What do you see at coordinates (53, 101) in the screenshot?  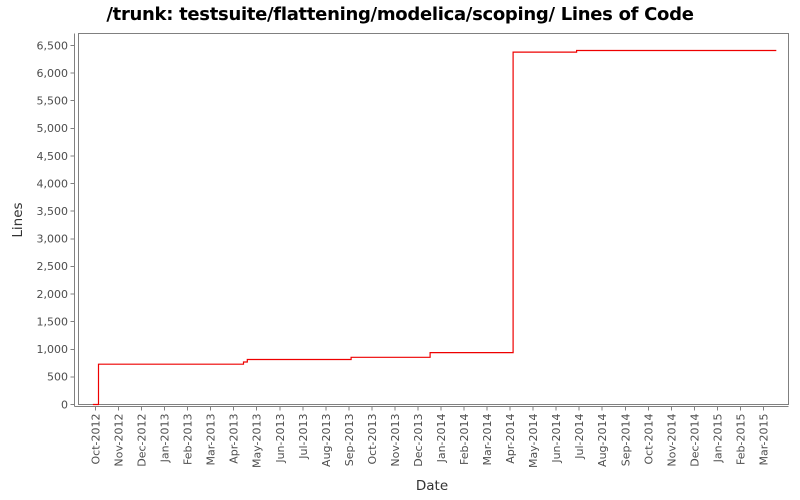 I see `y-tick-label: 5,500` at bounding box center [53, 101].